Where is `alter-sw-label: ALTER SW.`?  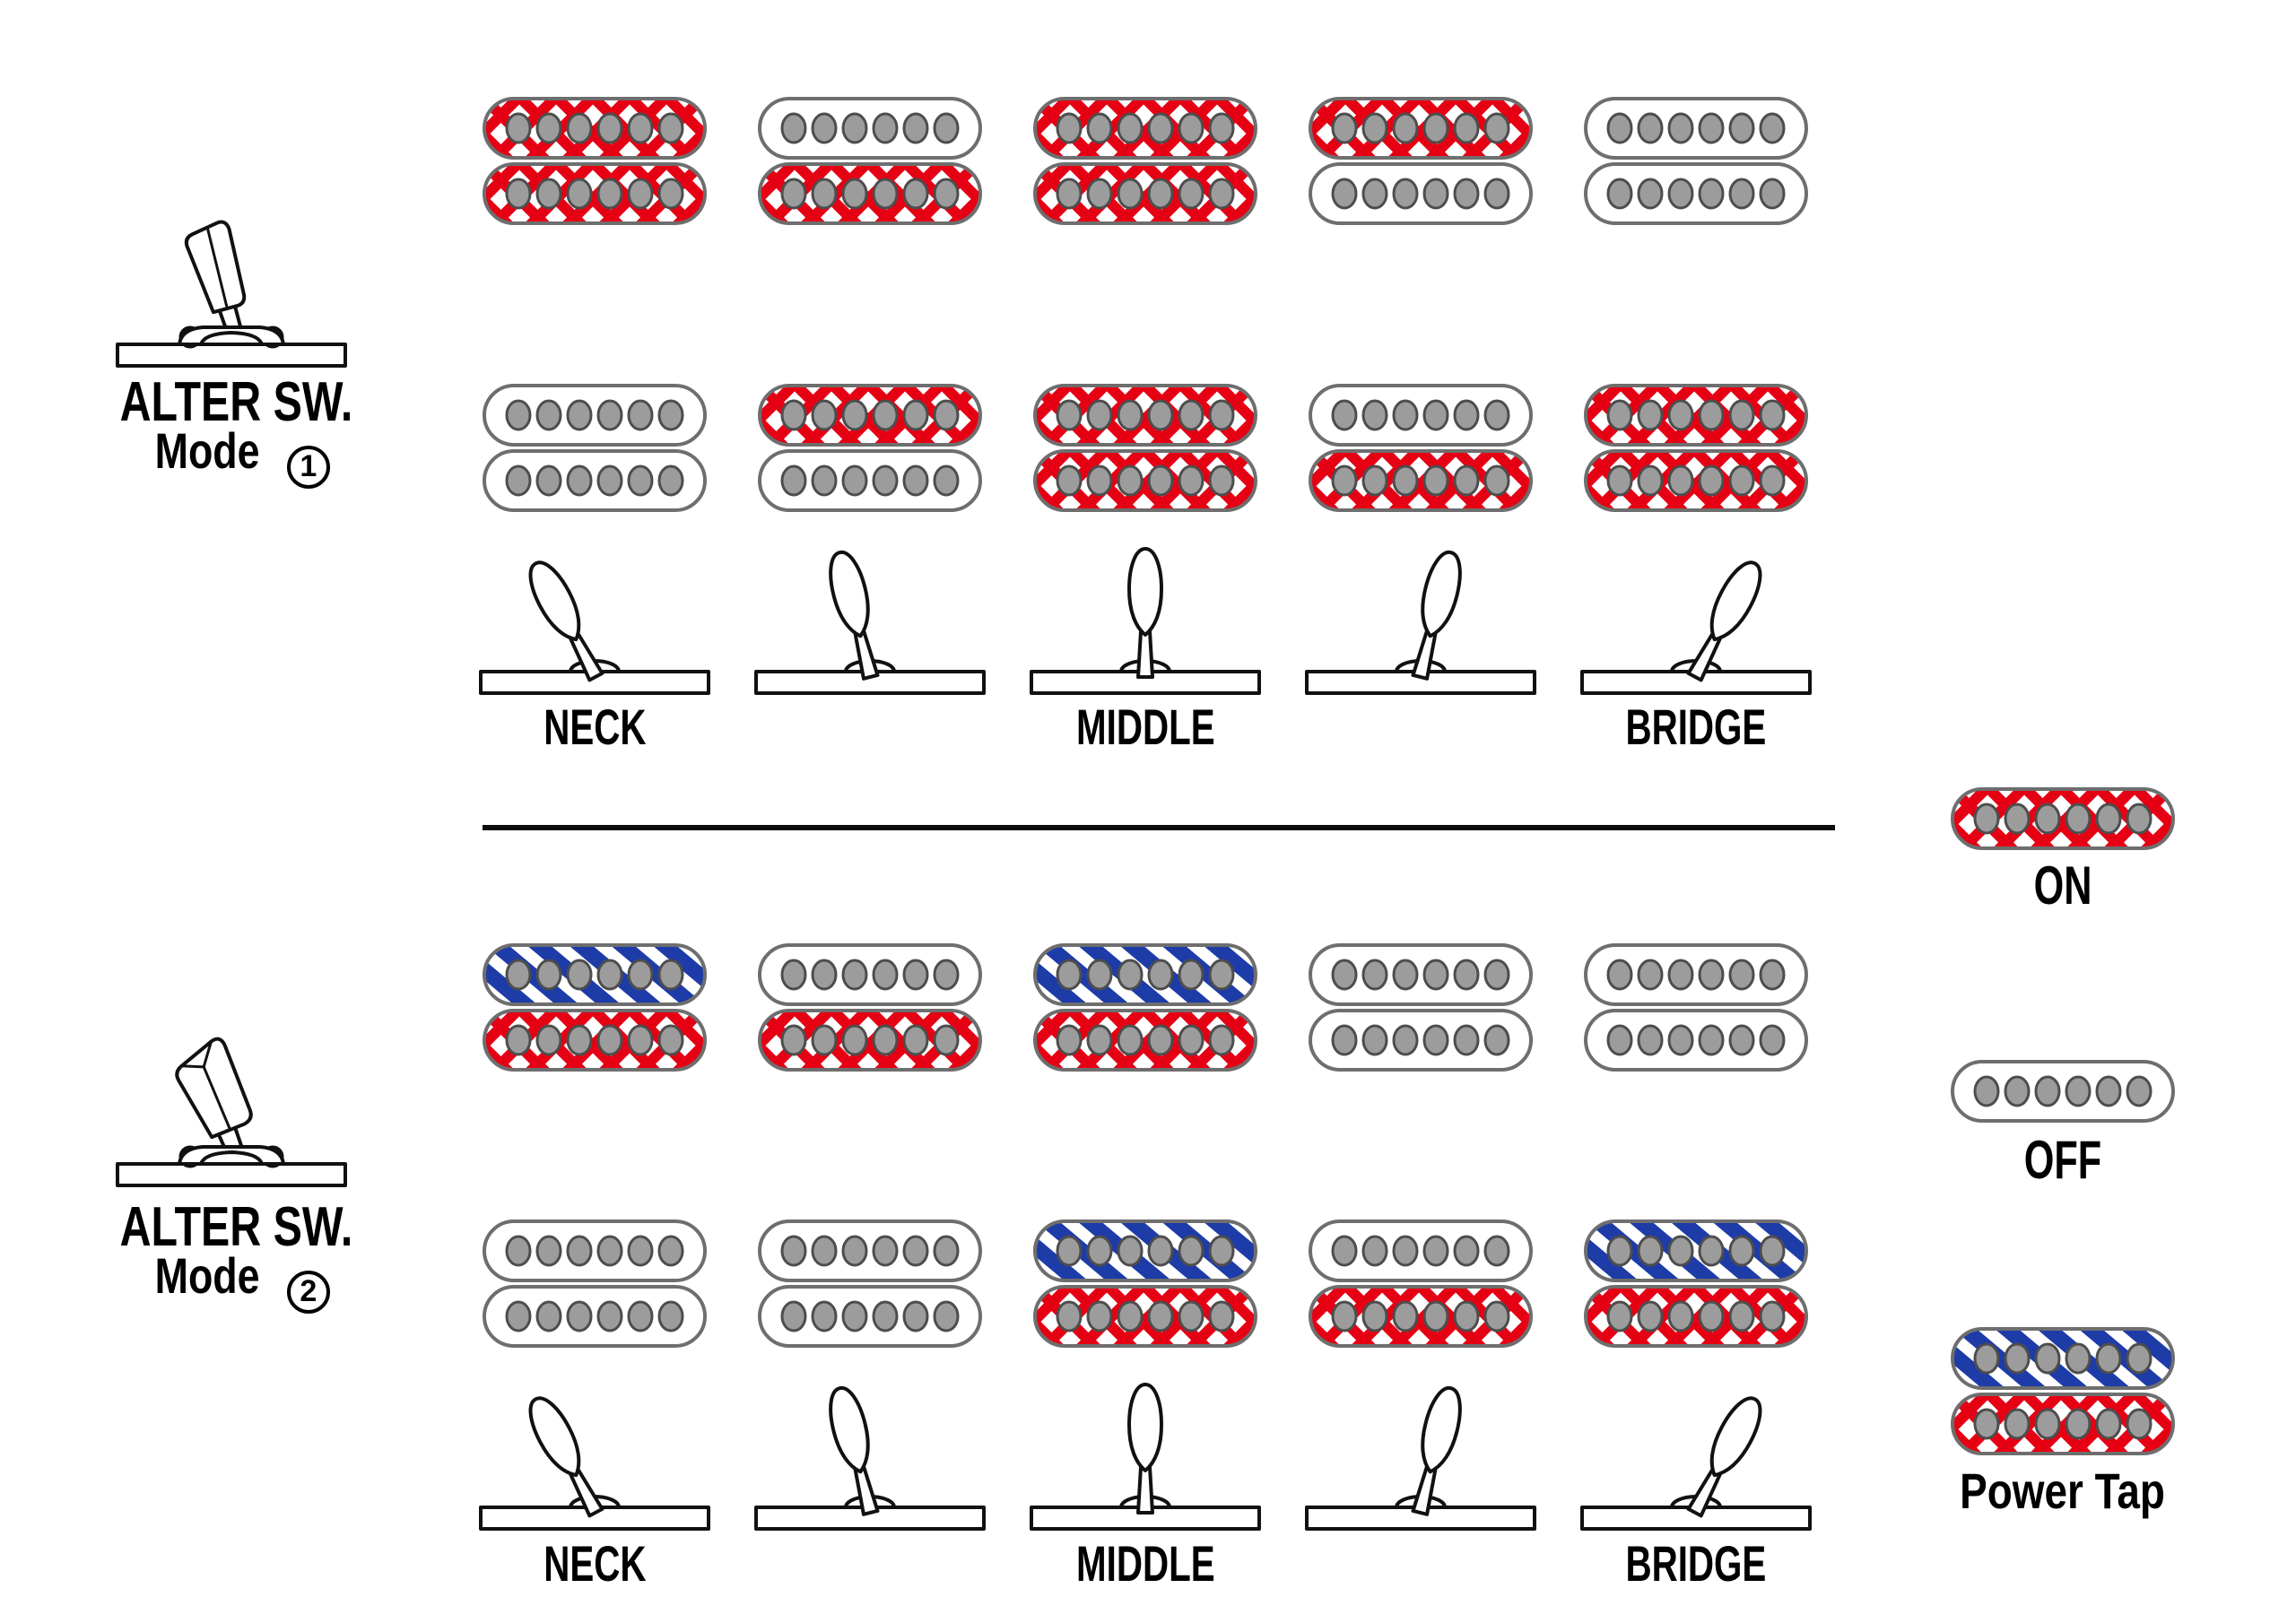
alter-sw-label: ALTER SW. is located at coordinates (236, 1227).